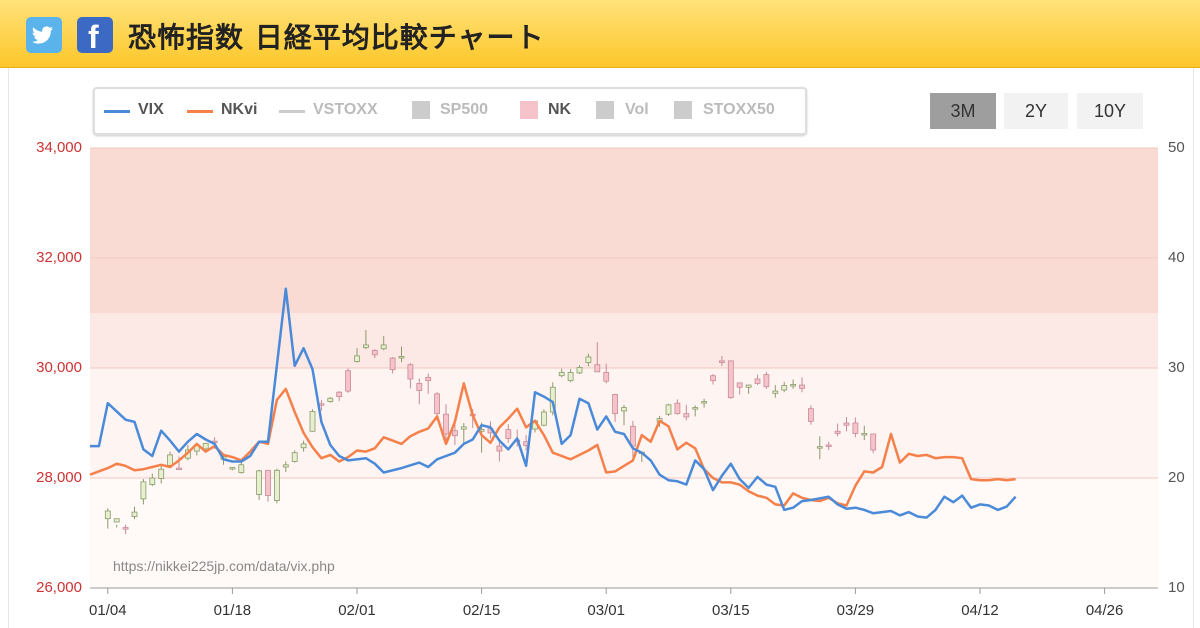  Describe the element at coordinates (560, 109) in the screenshot. I see `legend-item-nk: NK` at that location.